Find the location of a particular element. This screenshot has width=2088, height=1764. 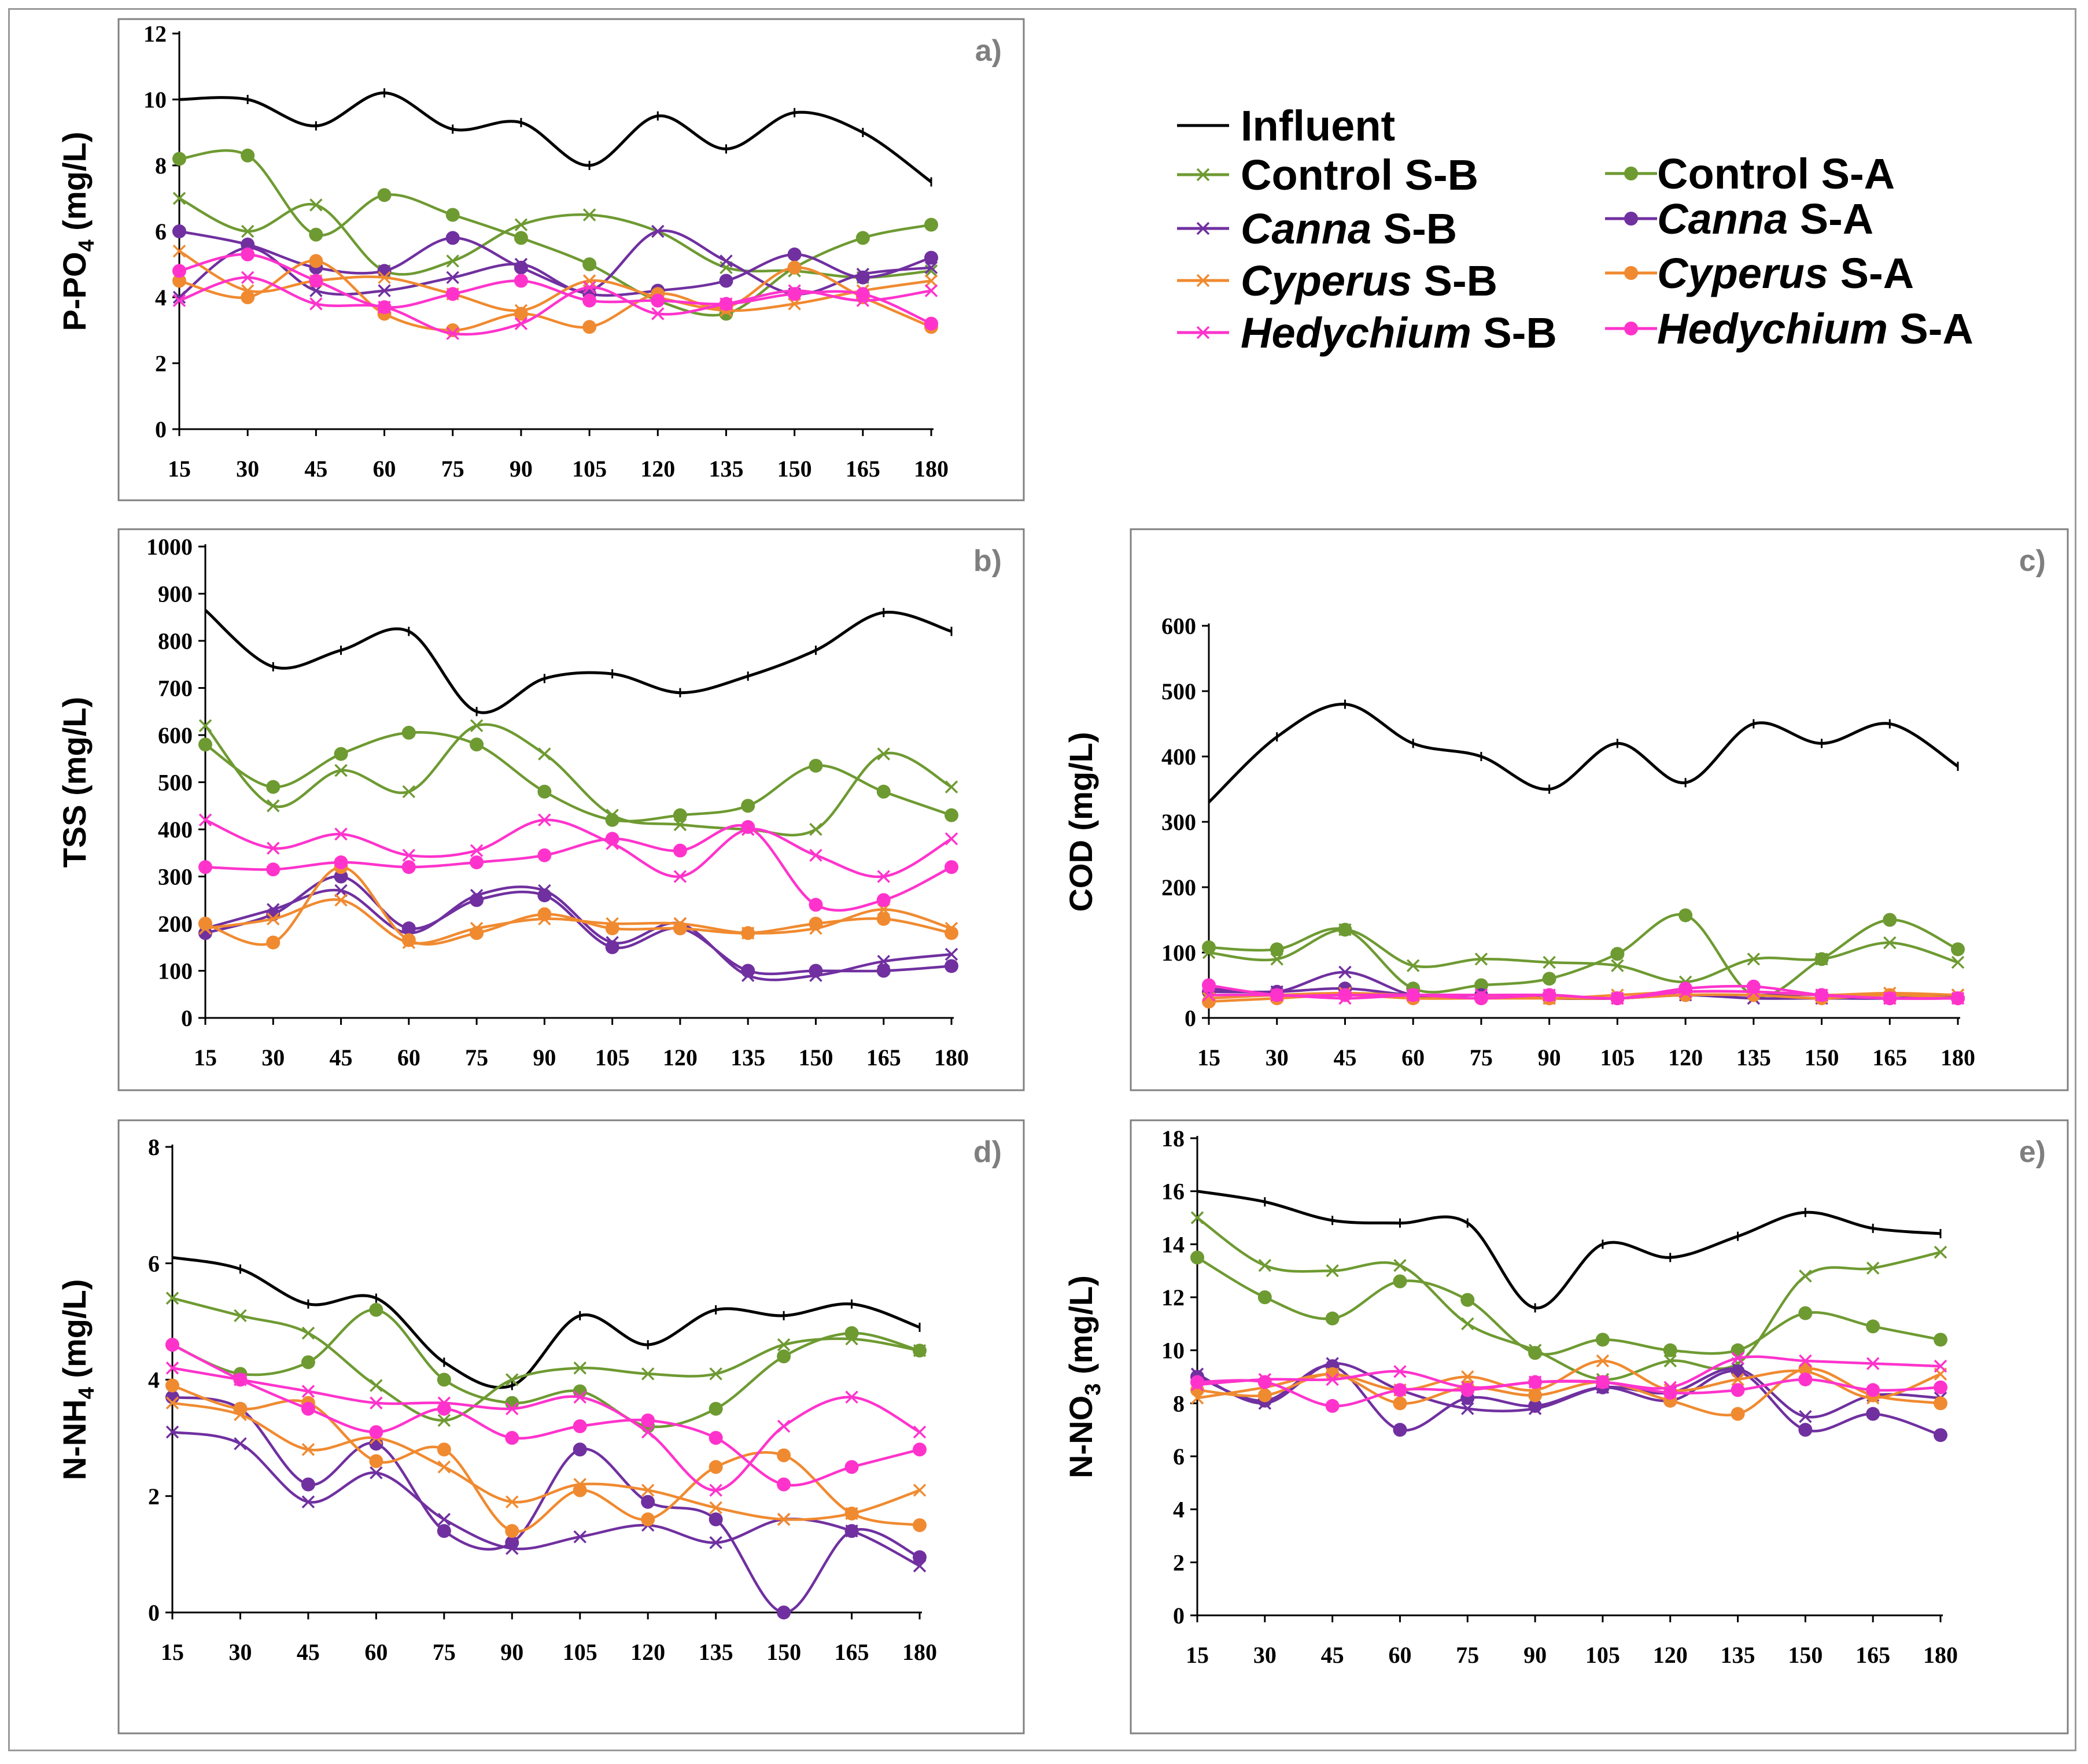

series-influent is located at coordinates (1569, 1250).